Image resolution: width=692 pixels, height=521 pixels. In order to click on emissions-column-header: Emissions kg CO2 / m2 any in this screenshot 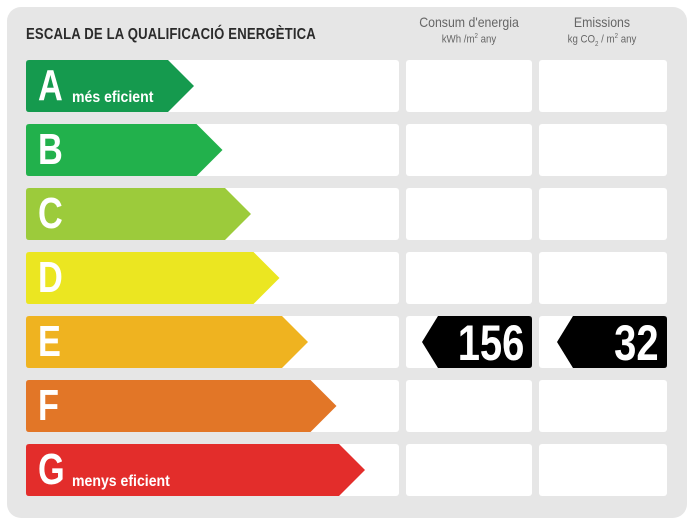, I will do `click(602, 31)`.